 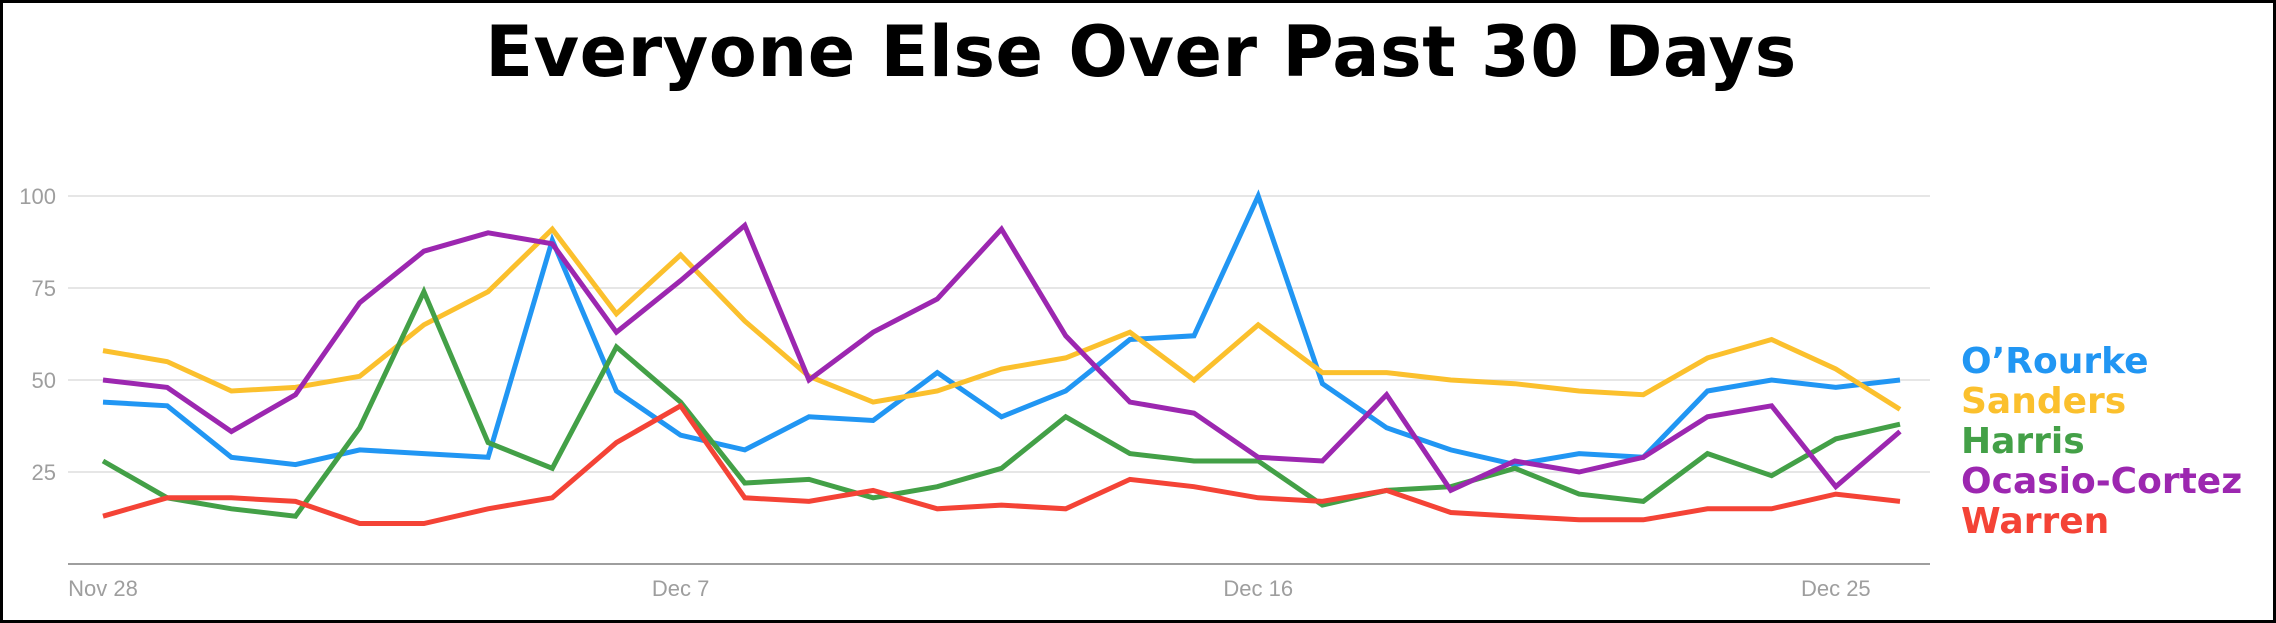 What do you see at coordinates (44, 380) in the screenshot?
I see `y-tick-label: 50` at bounding box center [44, 380].